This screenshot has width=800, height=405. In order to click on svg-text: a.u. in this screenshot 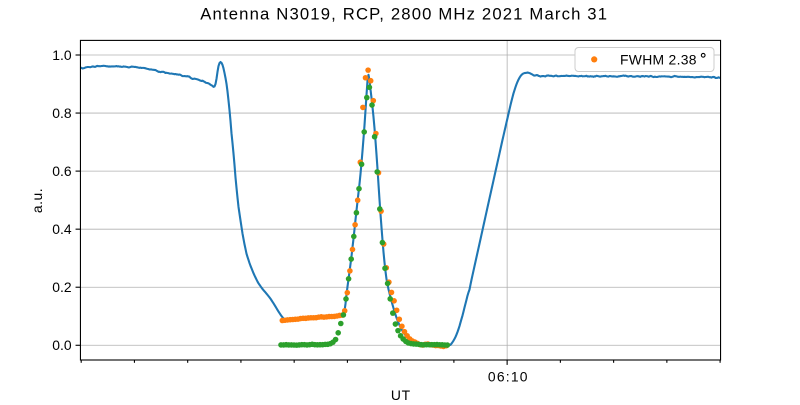, I will do `click(37, 200)`.